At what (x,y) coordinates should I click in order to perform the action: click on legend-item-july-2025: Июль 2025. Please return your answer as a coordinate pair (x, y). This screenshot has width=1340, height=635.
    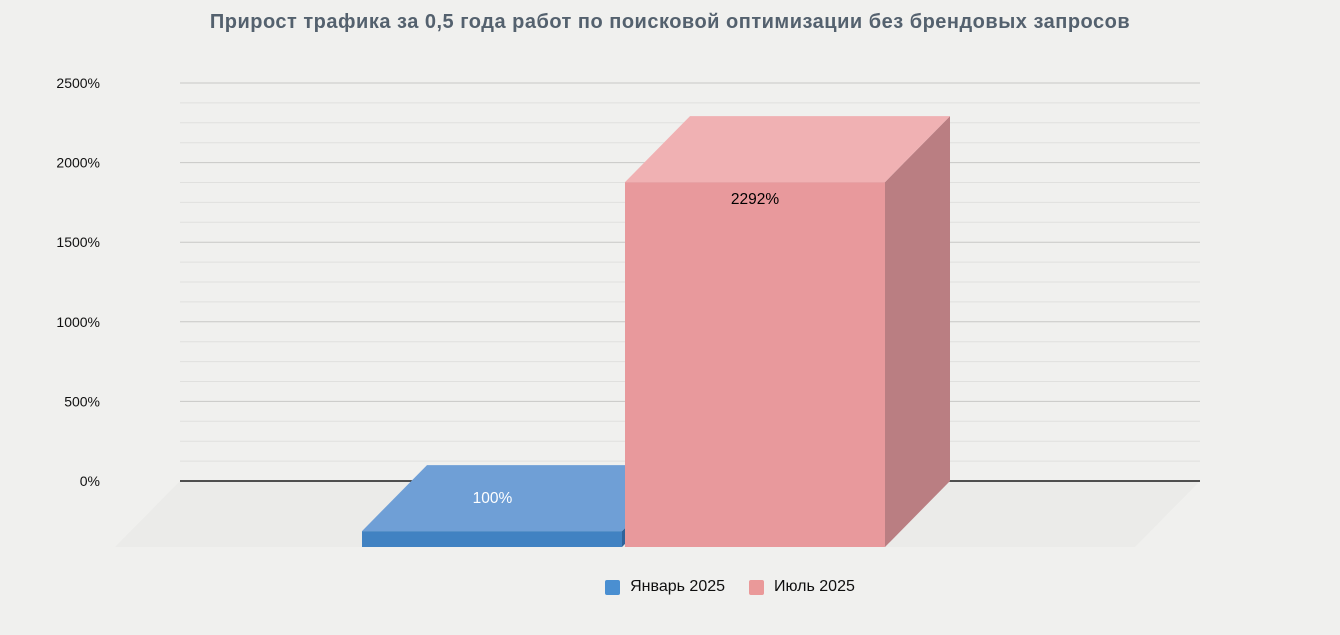
    Looking at the image, I should click on (802, 587).